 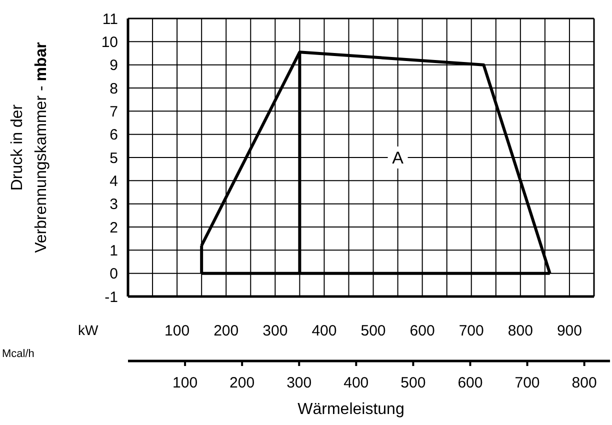 I want to click on x2-tick-label: 700, so click(x=527, y=383).